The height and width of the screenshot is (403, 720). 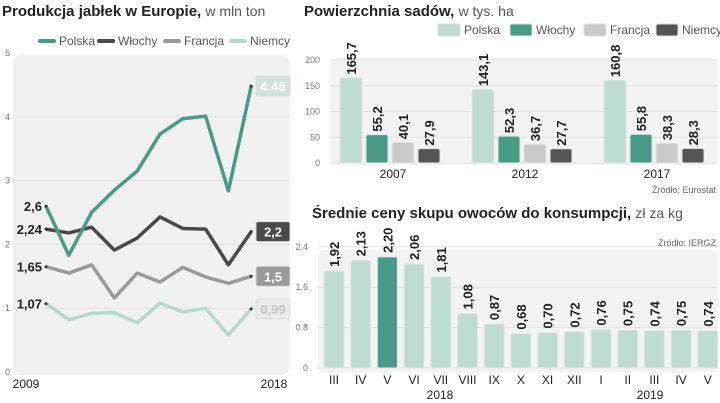 What do you see at coordinates (509, 120) in the screenshot?
I see `bar-value-label: 52,3` at bounding box center [509, 120].